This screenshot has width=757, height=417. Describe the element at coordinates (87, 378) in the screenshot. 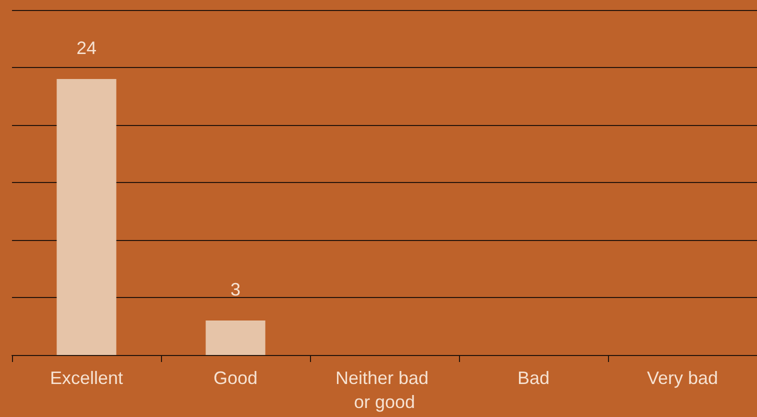

I see `x-tick-label: Excellent` at that location.